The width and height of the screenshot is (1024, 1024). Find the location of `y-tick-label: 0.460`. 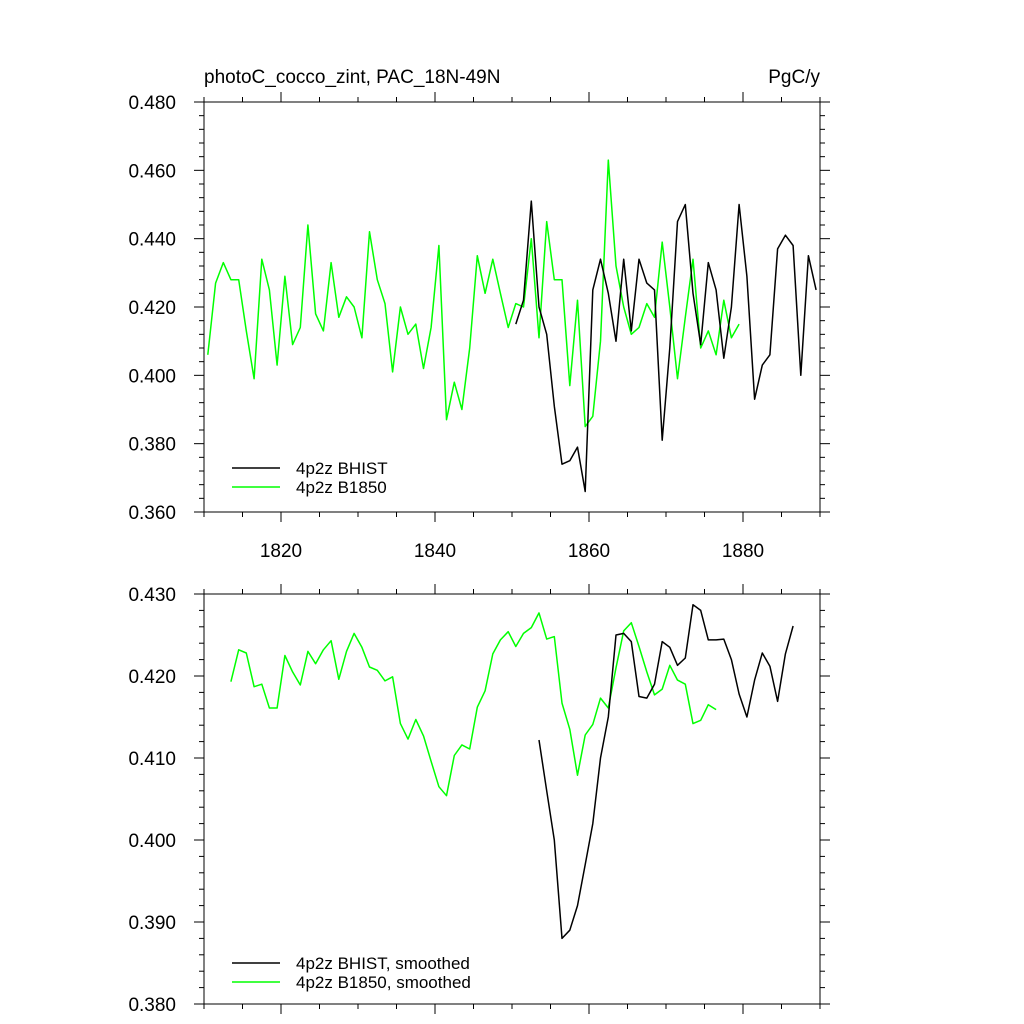

y-tick-label: 0.460 is located at coordinates (152, 171).